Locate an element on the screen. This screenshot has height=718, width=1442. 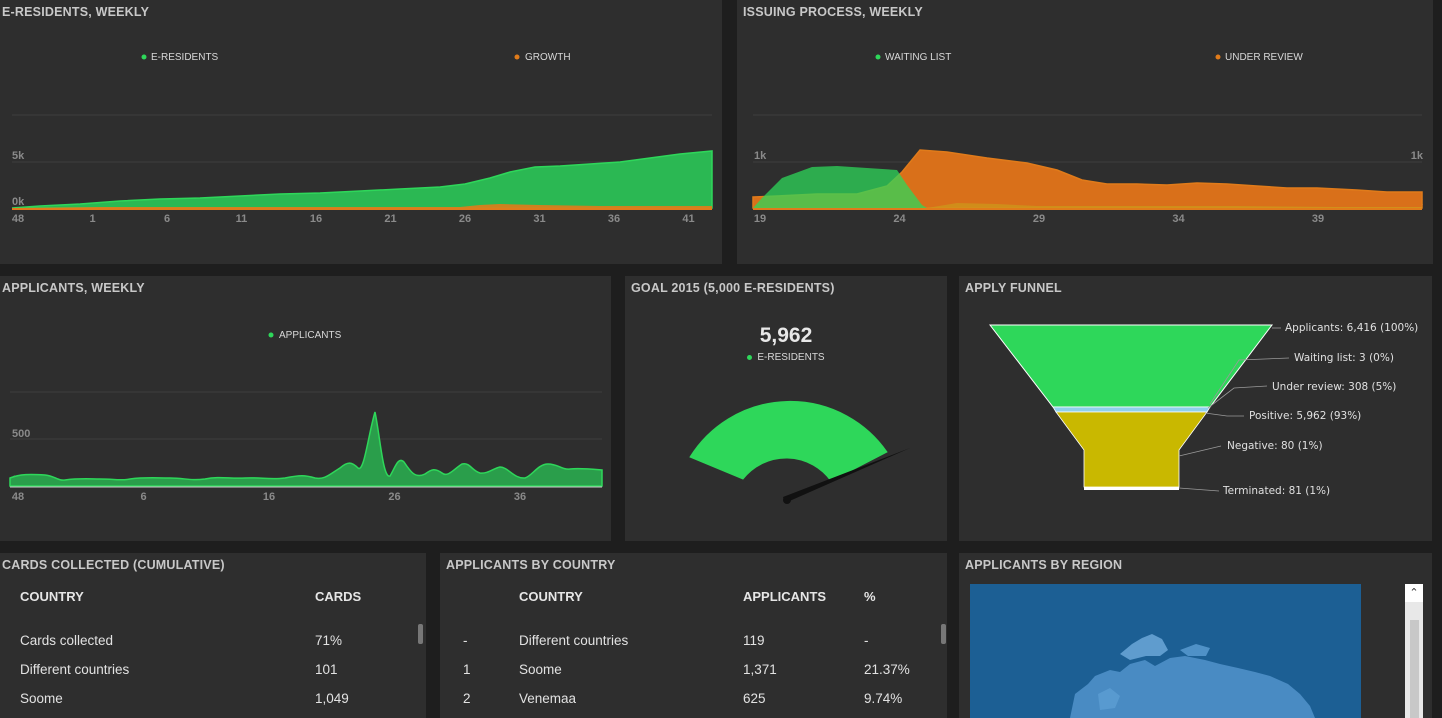
legend-e-residents: E-RESIDENTS is located at coordinates (185, 57).